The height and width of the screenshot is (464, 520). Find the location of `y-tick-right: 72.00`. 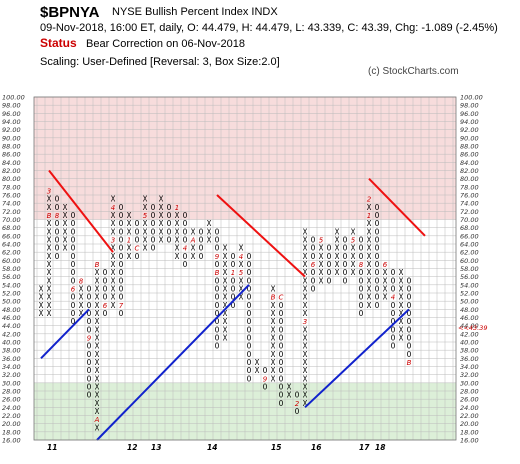

y-tick-right: 72.00 is located at coordinates (469, 212).